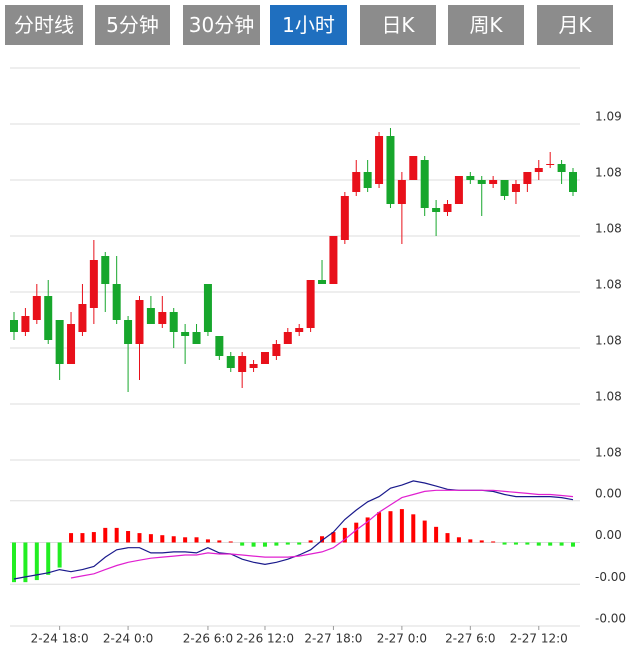 The width and height of the screenshot is (639, 651). What do you see at coordinates (575, 25) in the screenshot?
I see `period-tab: 月K` at bounding box center [575, 25].